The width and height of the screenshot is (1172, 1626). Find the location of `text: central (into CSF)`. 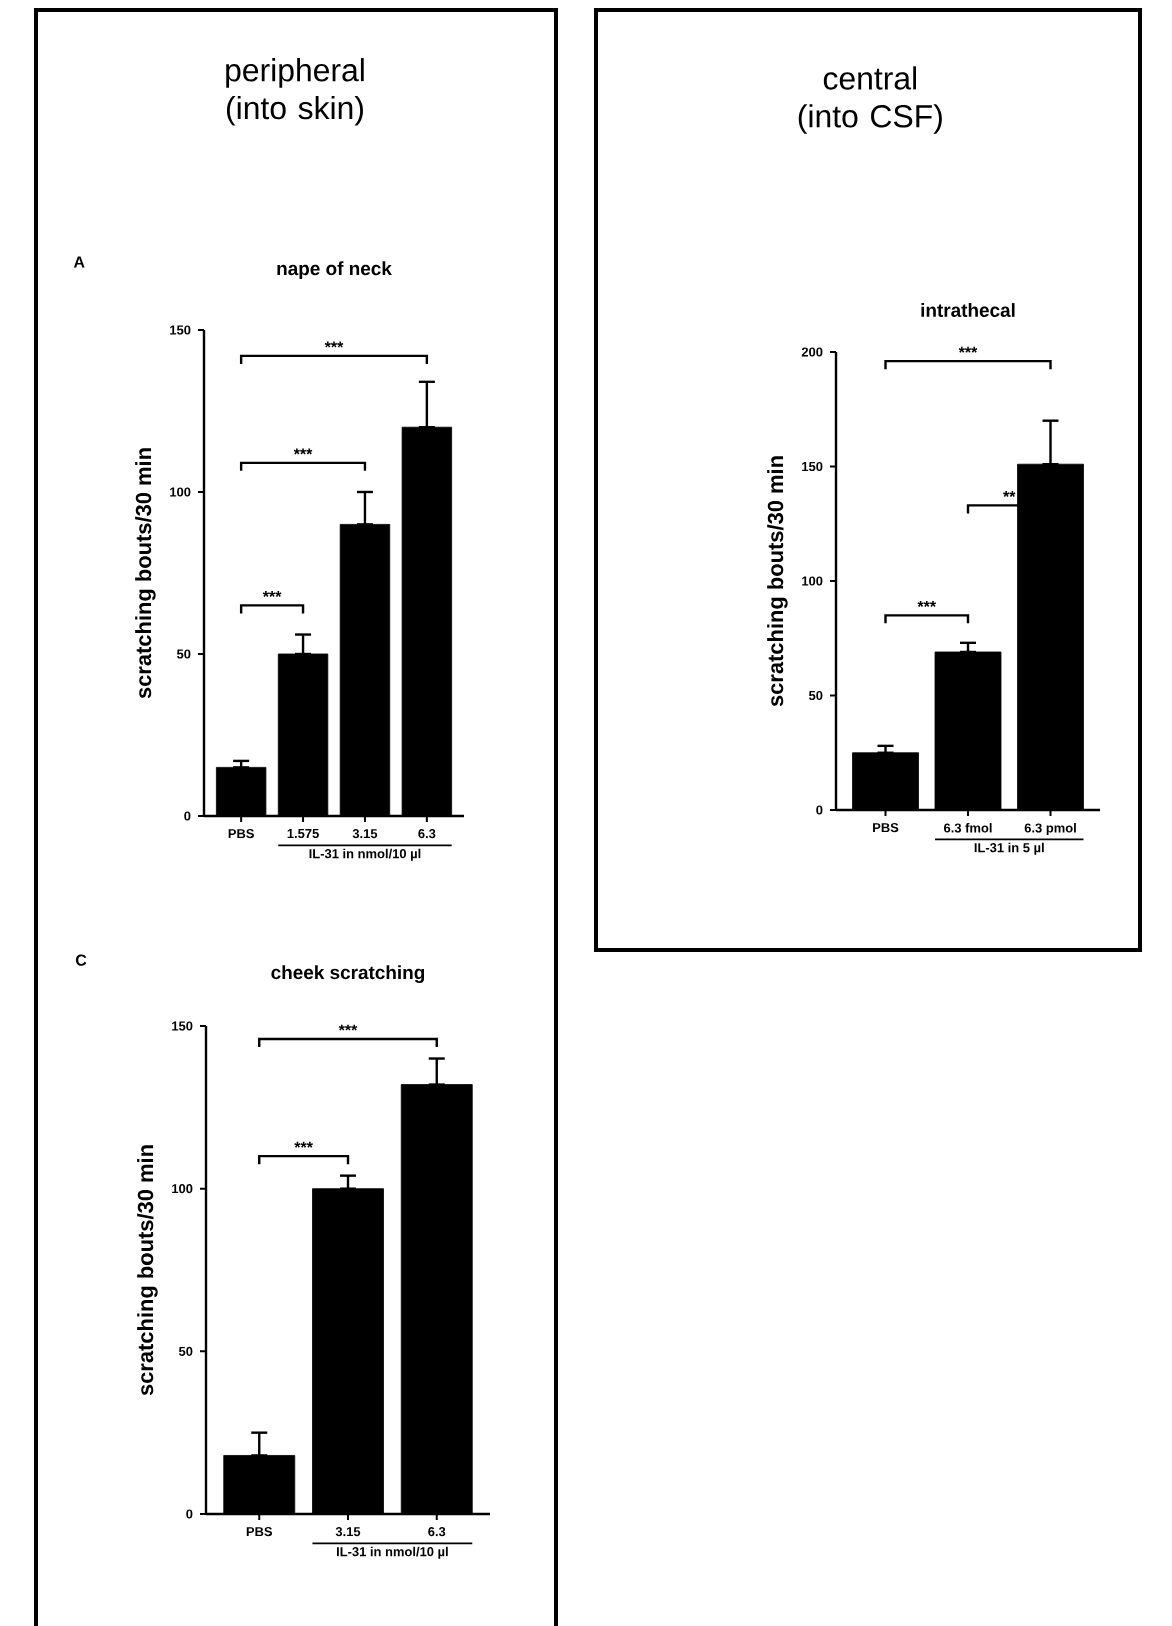

text: central (into CSF) is located at coordinates (870, 100).